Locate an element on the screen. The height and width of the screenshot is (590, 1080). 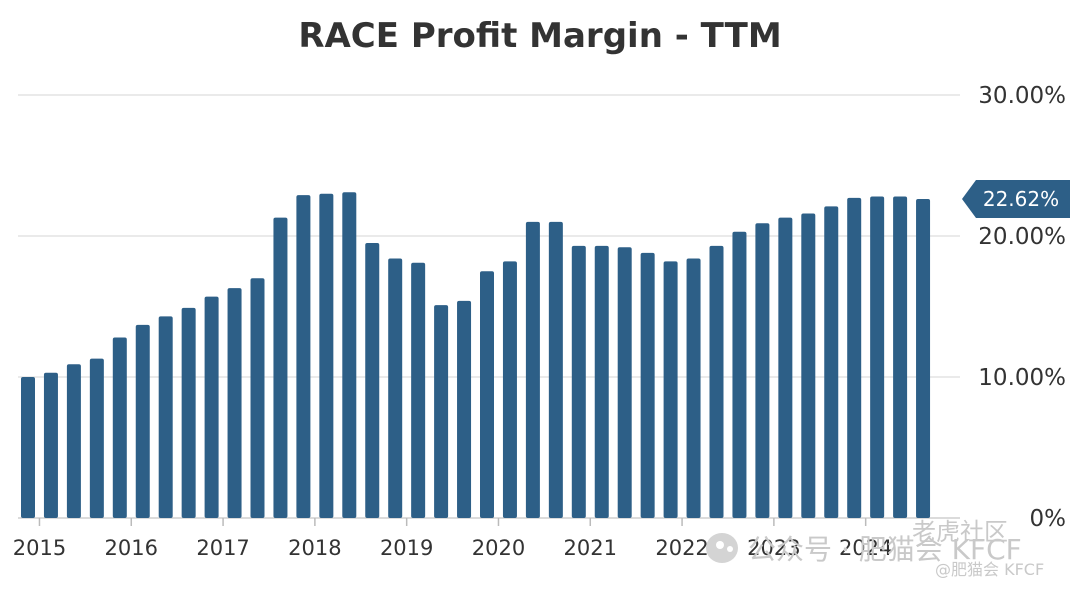
y-axis: 0% 10.00% 20.00% 30.00% is located at coordinates (1022, 307).